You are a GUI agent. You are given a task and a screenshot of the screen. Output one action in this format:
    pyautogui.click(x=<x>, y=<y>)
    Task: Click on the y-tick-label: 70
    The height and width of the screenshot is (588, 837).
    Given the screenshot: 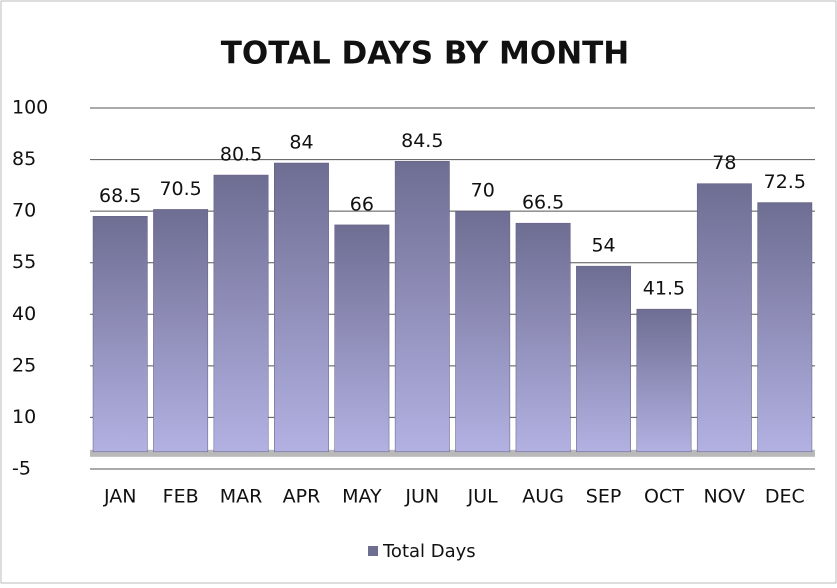 What is the action you would take?
    pyautogui.click(x=24, y=211)
    